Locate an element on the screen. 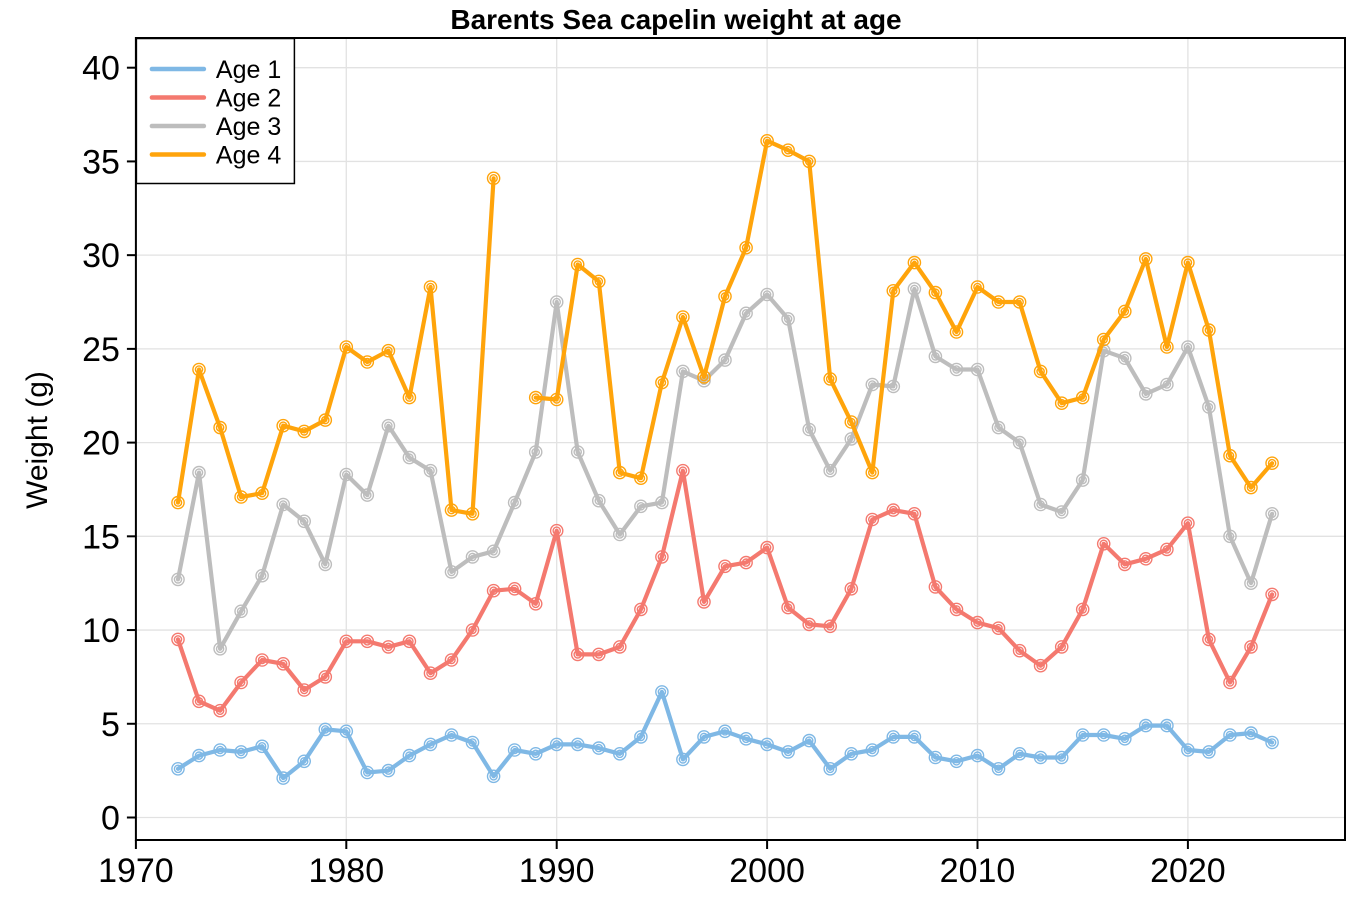 The width and height of the screenshot is (1352, 899). x-axis: 1970 1980 1990 2000 2010 2020 is located at coordinates (662, 865).